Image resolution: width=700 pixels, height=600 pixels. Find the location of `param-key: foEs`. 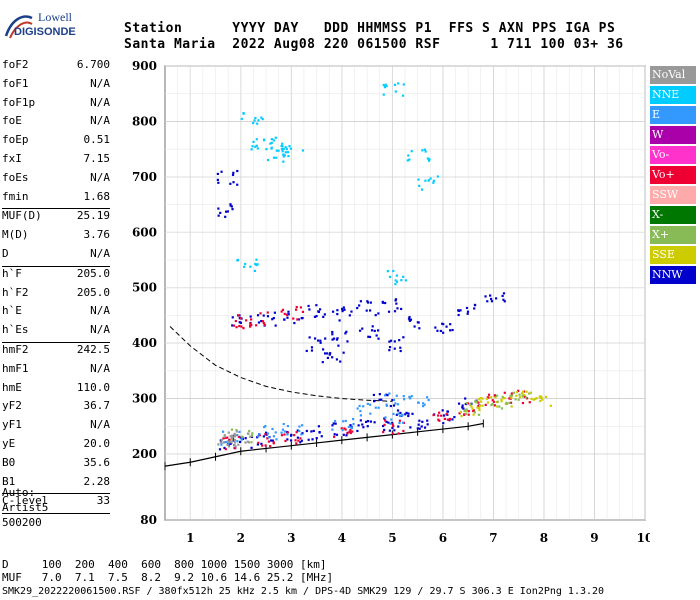

param-key: foEs is located at coordinates (15, 177).